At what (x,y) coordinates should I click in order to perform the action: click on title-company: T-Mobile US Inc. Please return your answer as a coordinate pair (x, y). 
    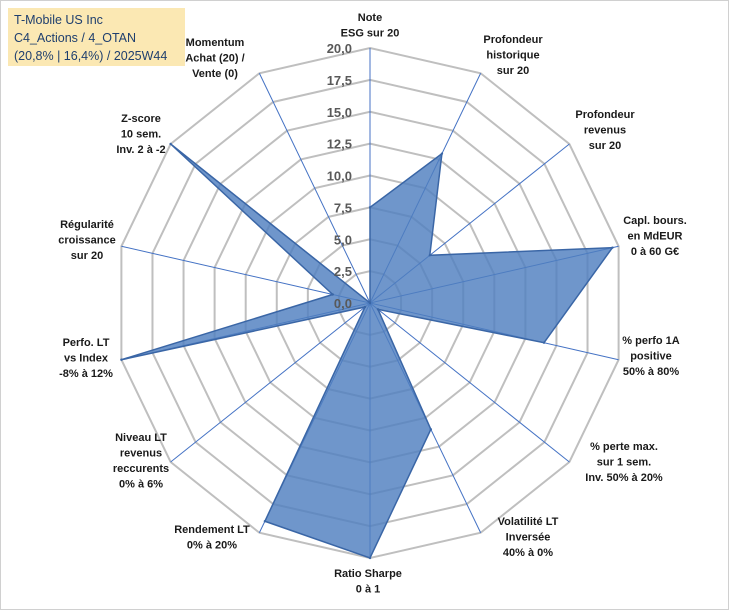
    Looking at the image, I should click on (58, 20).